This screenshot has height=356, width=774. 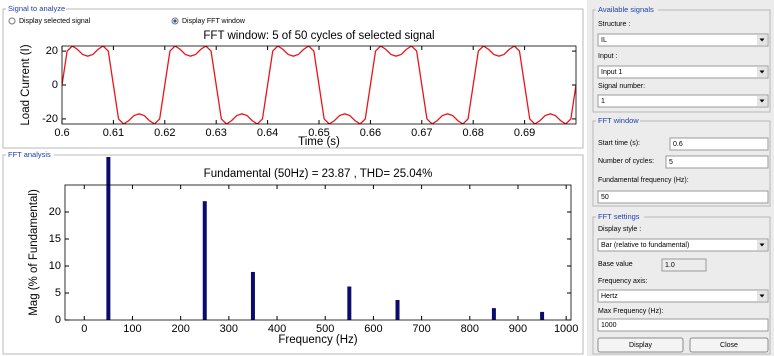 I want to click on y-axis-label: Mag (% of Fundamental), so click(x=34, y=252).